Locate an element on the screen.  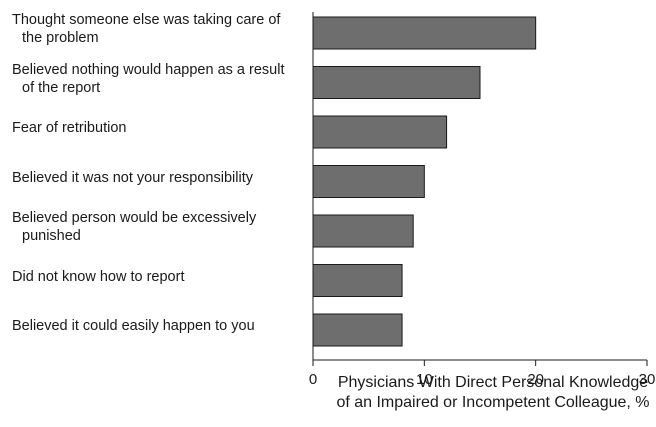
category-label-line: Believed it was not your responsibility is located at coordinates (132, 177).